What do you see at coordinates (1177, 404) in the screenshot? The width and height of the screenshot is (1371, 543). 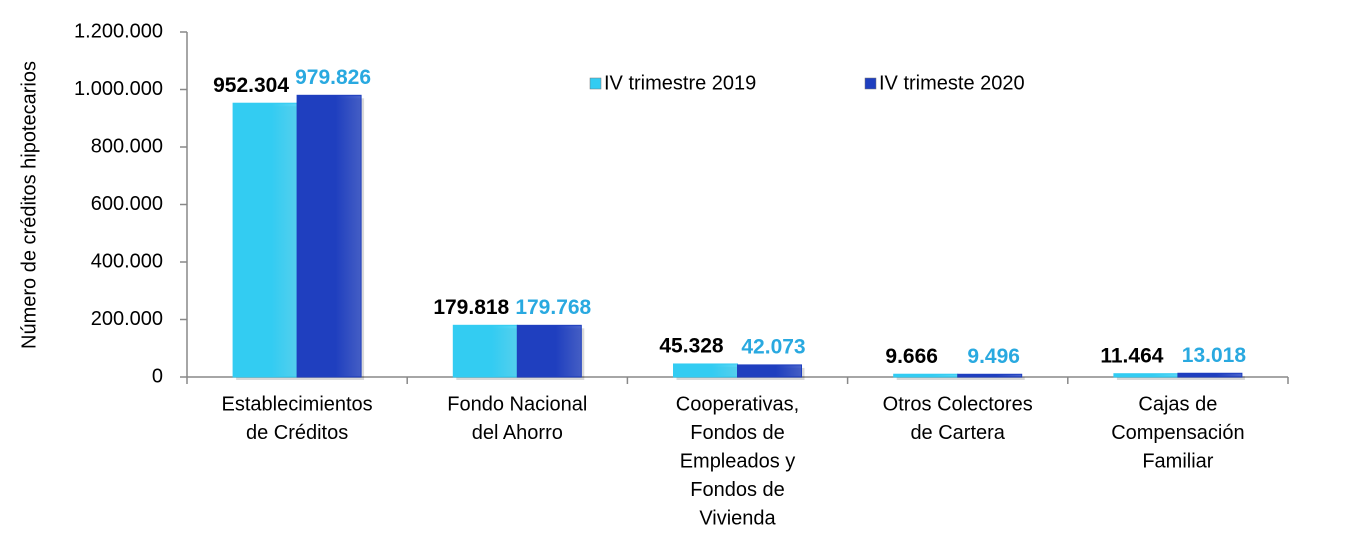 I see `x-tick-label: Cajas de` at bounding box center [1177, 404].